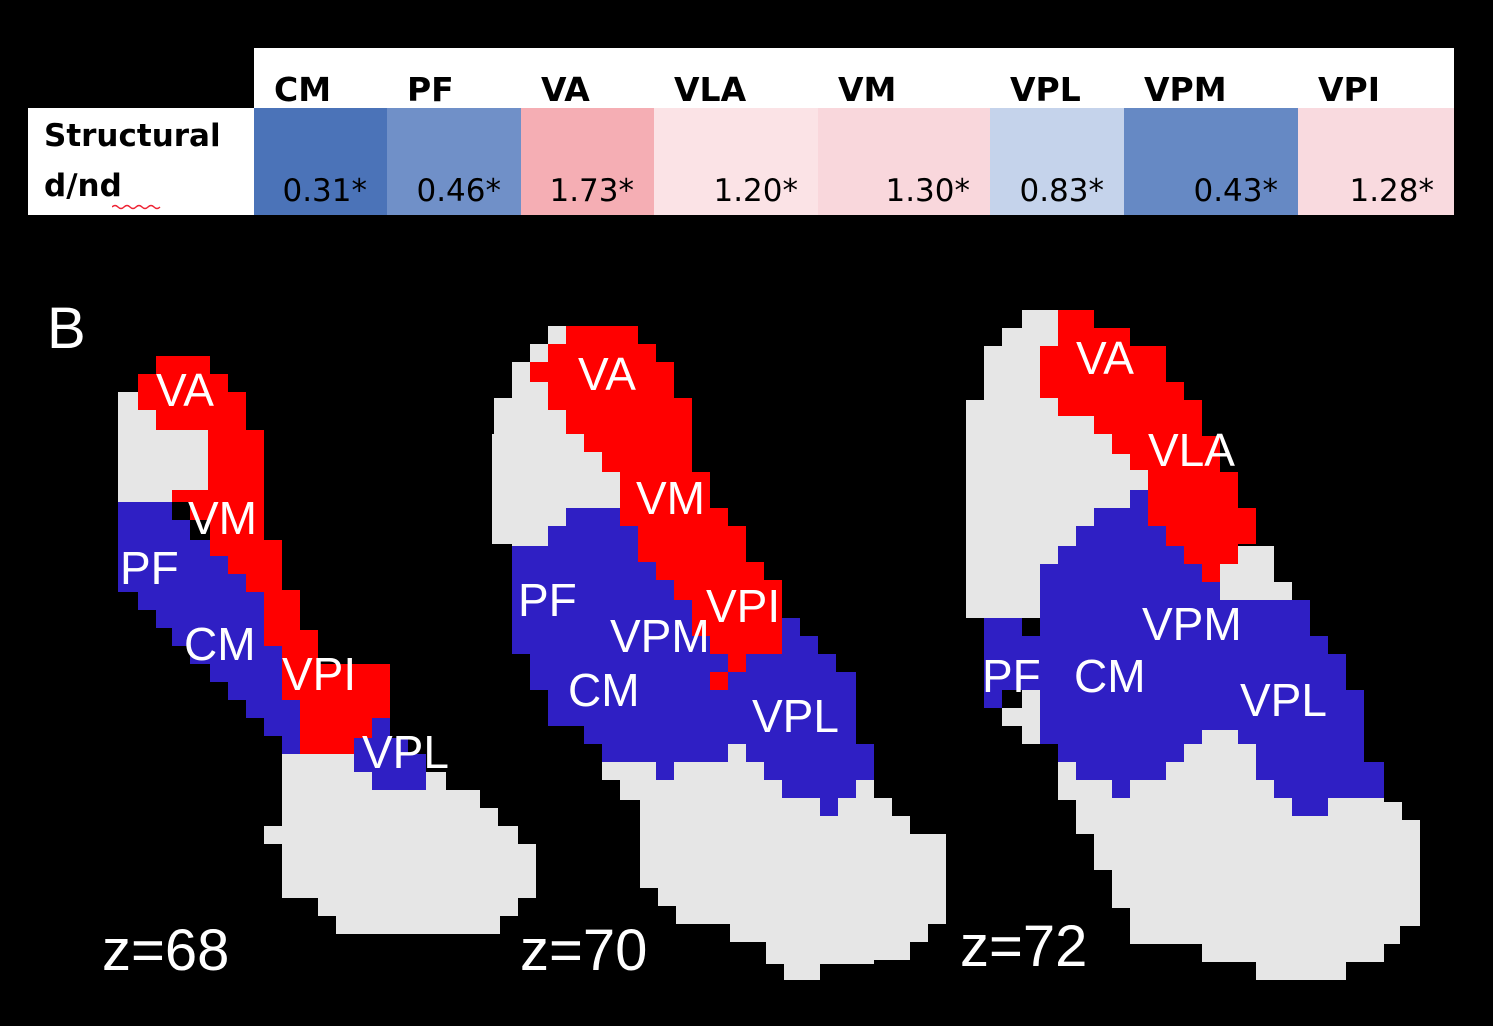  I want to click on row-label-line1: Structural, so click(132, 136).